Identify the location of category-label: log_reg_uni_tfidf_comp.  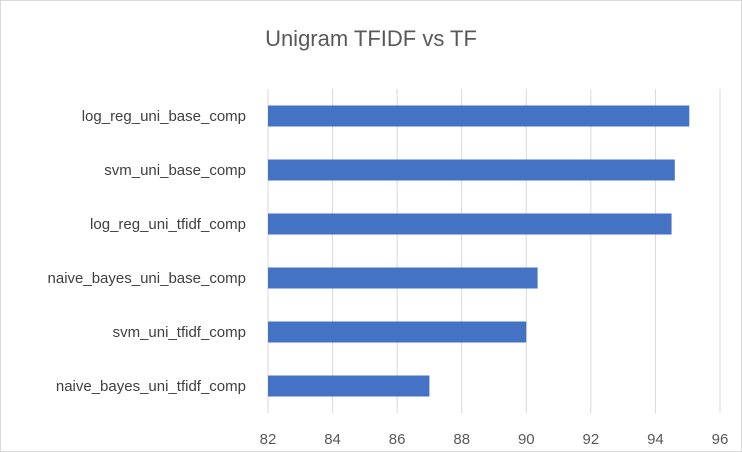
(168, 224).